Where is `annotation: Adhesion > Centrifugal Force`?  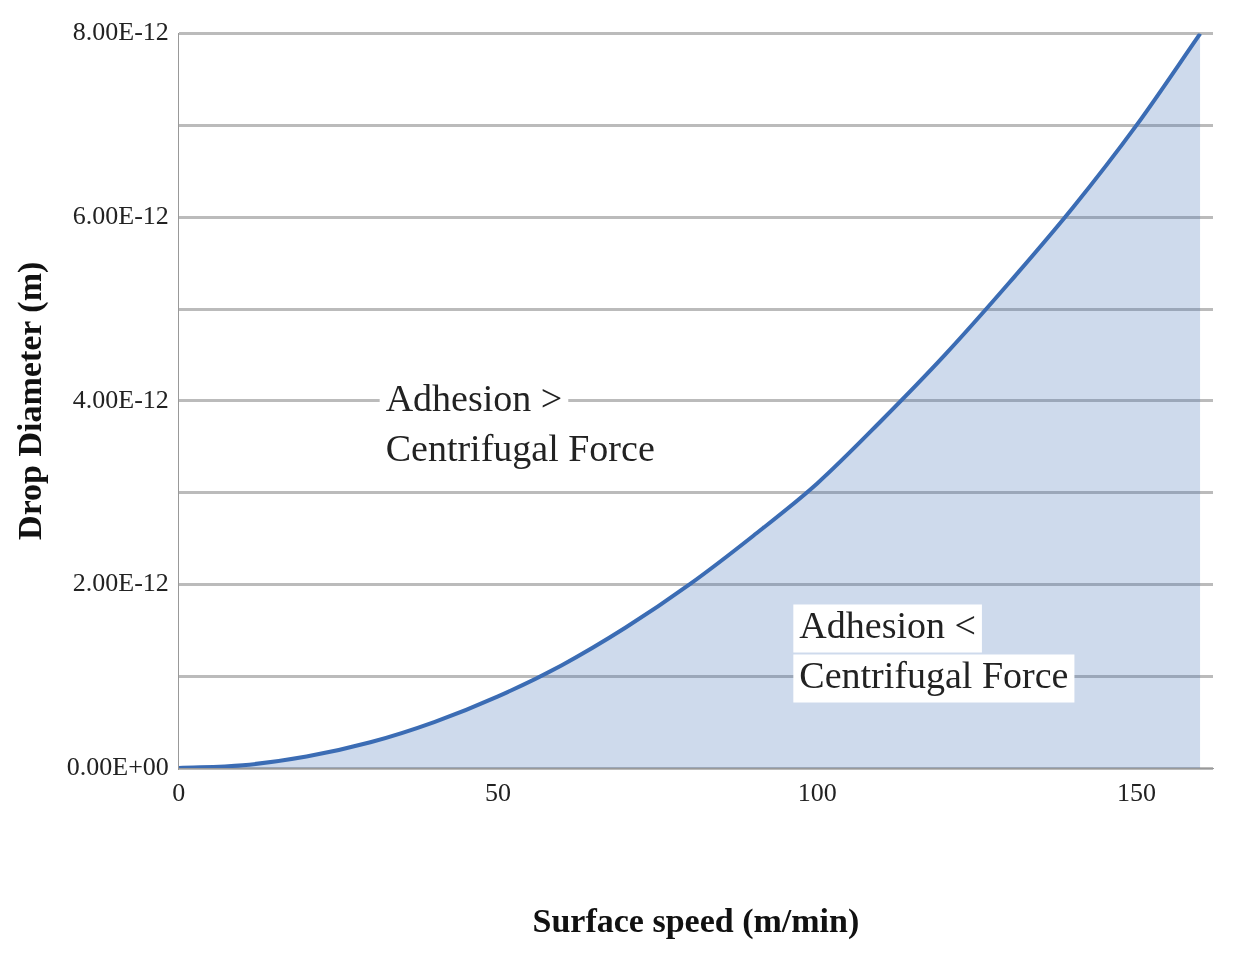 annotation: Adhesion > Centrifugal Force is located at coordinates (520, 422).